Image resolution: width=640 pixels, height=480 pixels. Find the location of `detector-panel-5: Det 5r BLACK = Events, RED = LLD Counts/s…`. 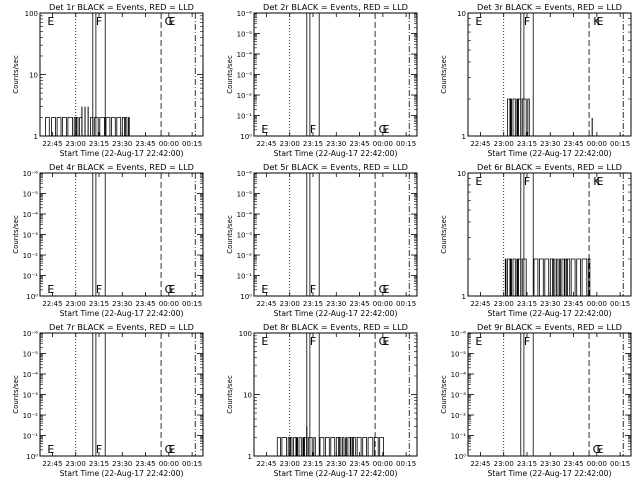

detector-panel-5: Det 5r BLACK = Events, RED = LLD Counts/s… is located at coordinates (322, 240).